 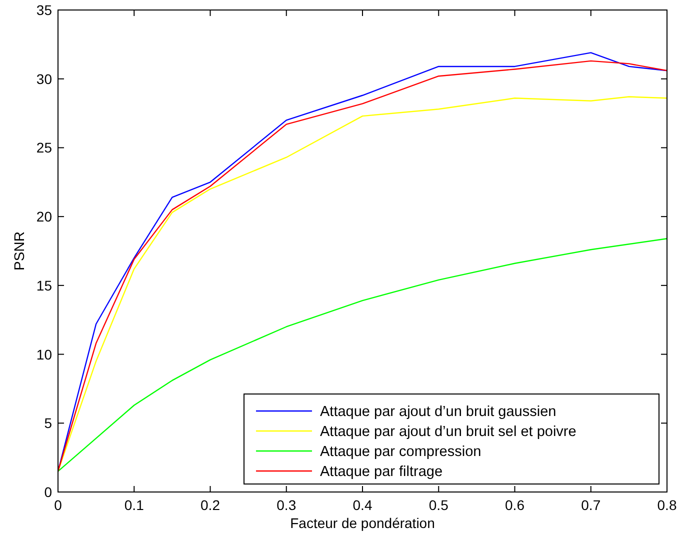 What do you see at coordinates (362, 523) in the screenshot?
I see `x-axis-title: Facteur de pondération` at bounding box center [362, 523].